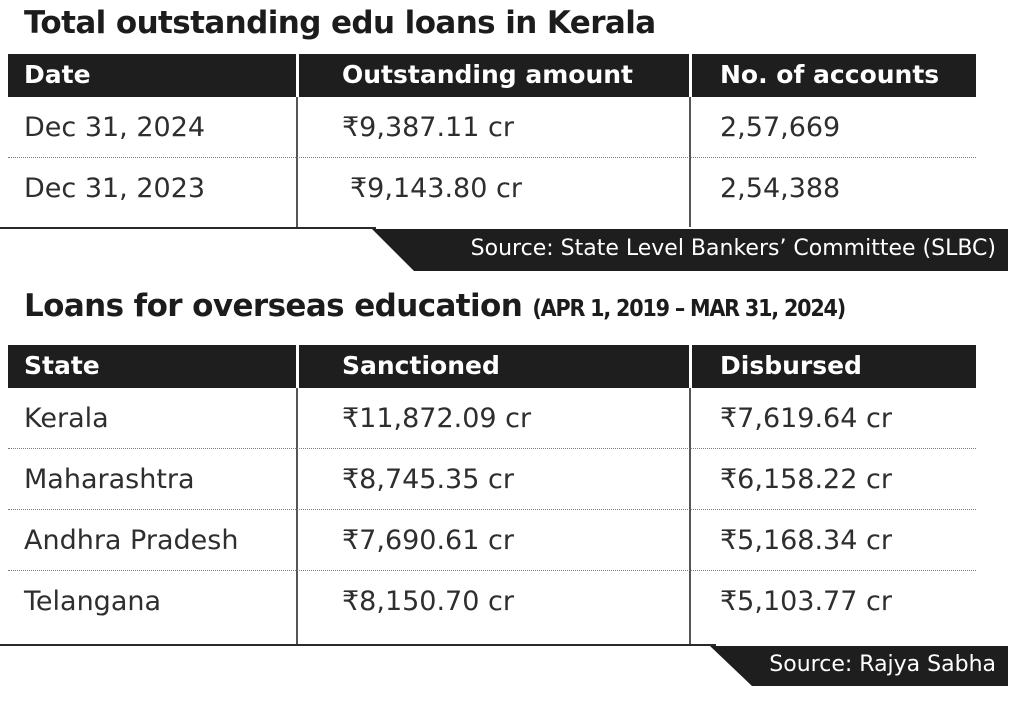 This screenshot has width=1024, height=719. Describe the element at coordinates (437, 418) in the screenshot. I see `cell-sanctioned: ₹11,872.09 cr` at that location.